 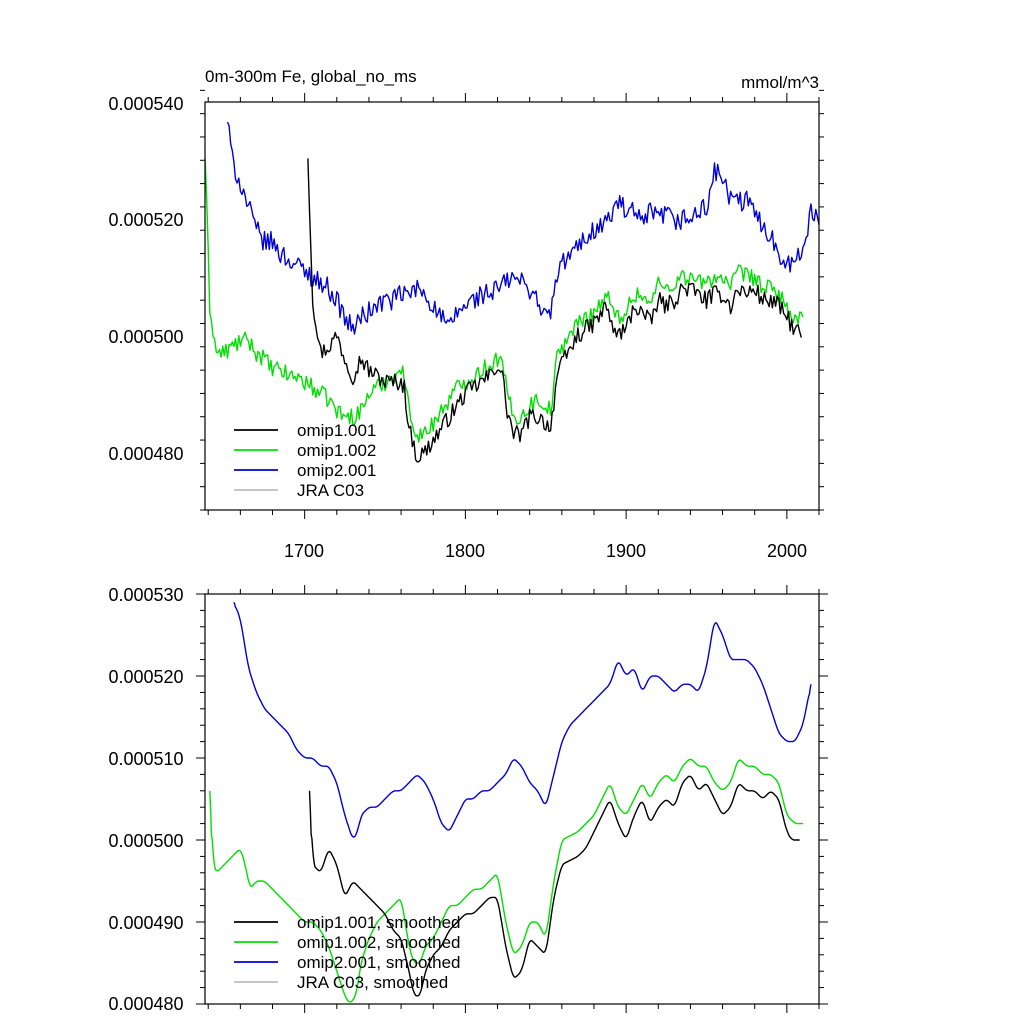 What do you see at coordinates (145, 220) in the screenshot?
I see `top-ytick-label: 0.000520` at bounding box center [145, 220].